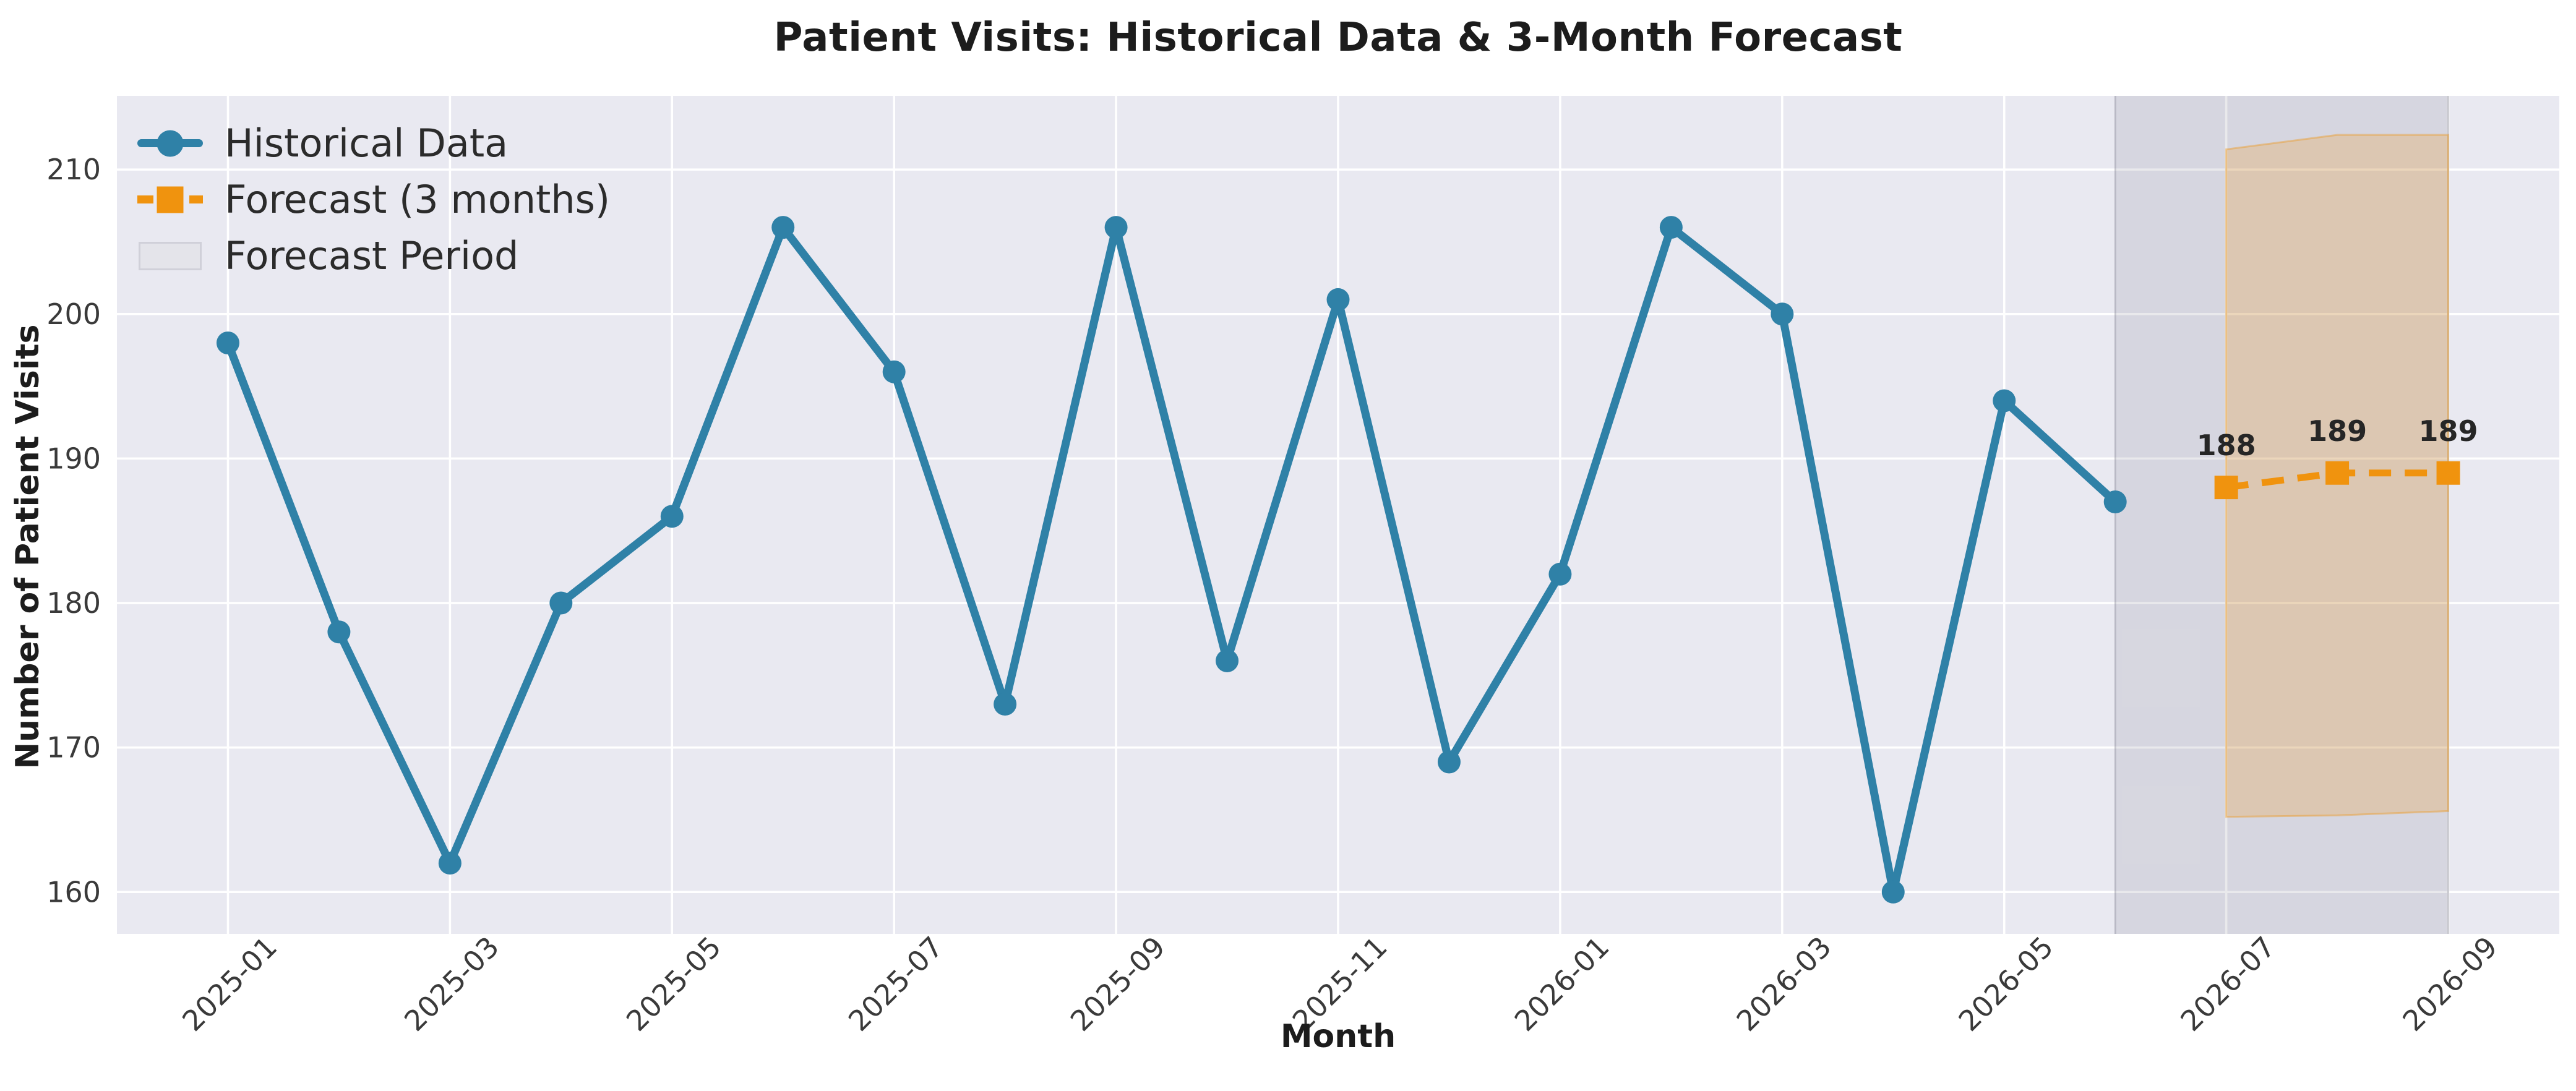 The height and width of the screenshot is (1091, 2576). Describe the element at coordinates (1338, 1036) in the screenshot. I see `x-axis-label: Month` at that location.